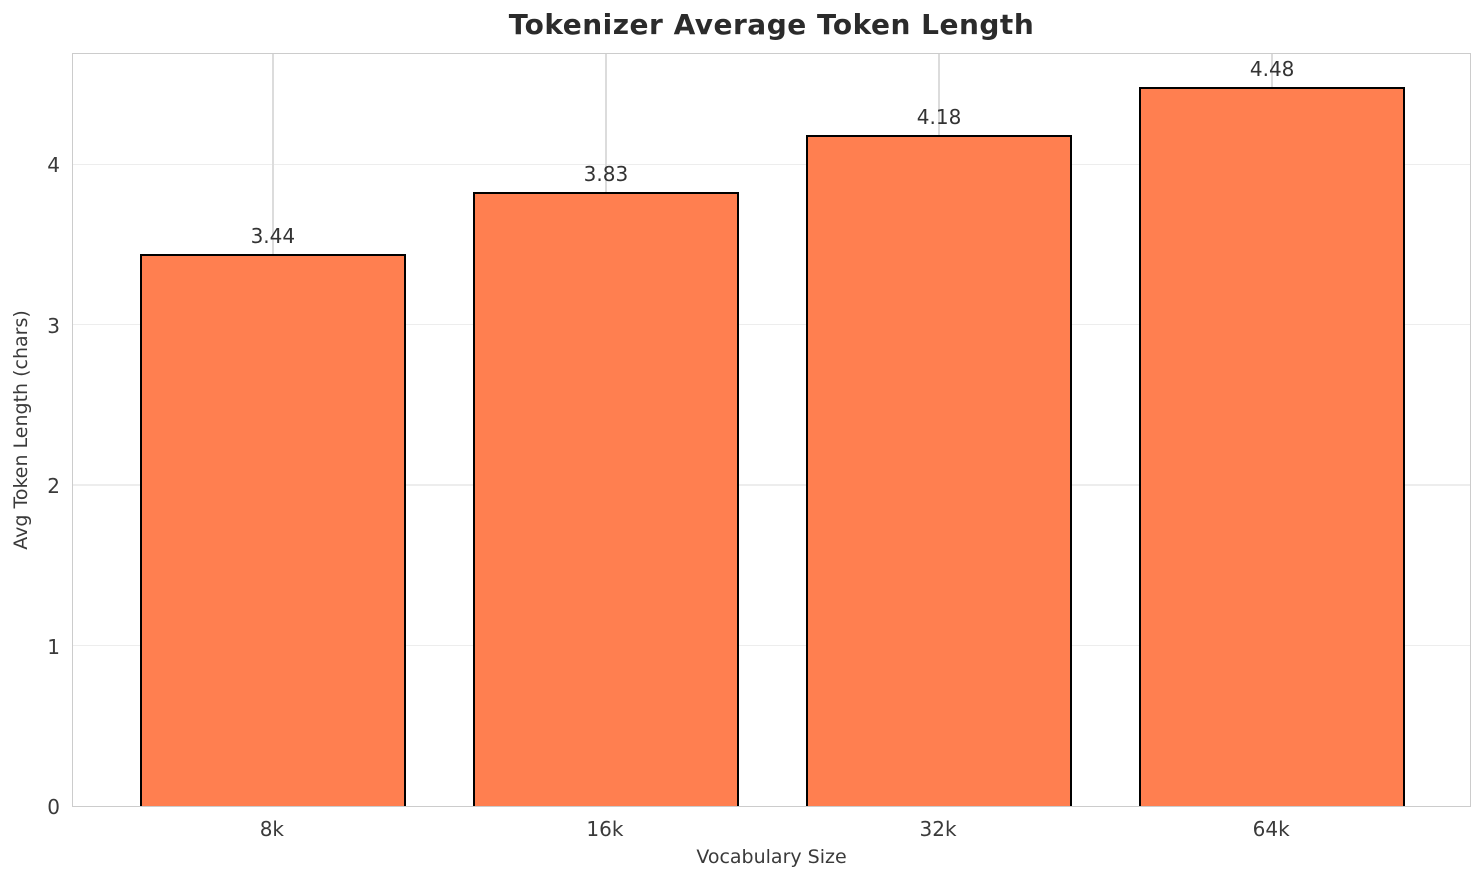 Image resolution: width=1483 pixels, height=885 pixels. What do you see at coordinates (771, 857) in the screenshot?
I see `x-axis-label: Vocabulary Size` at bounding box center [771, 857].